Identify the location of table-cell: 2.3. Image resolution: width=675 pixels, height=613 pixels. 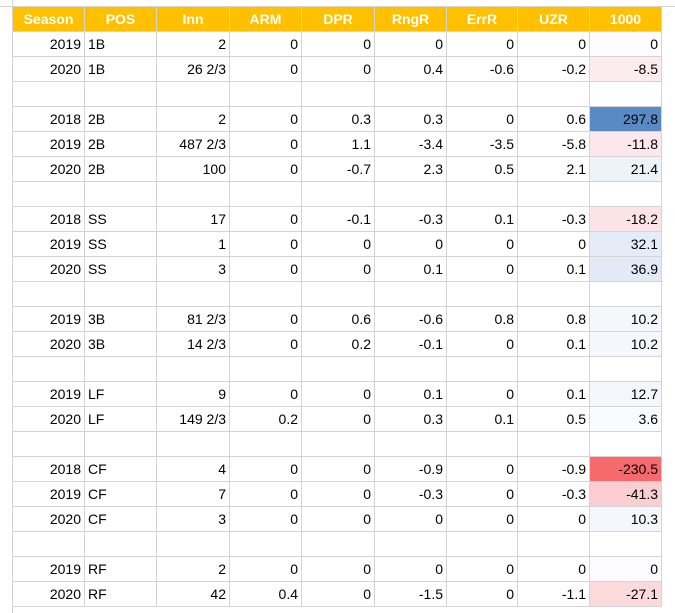
(411, 169).